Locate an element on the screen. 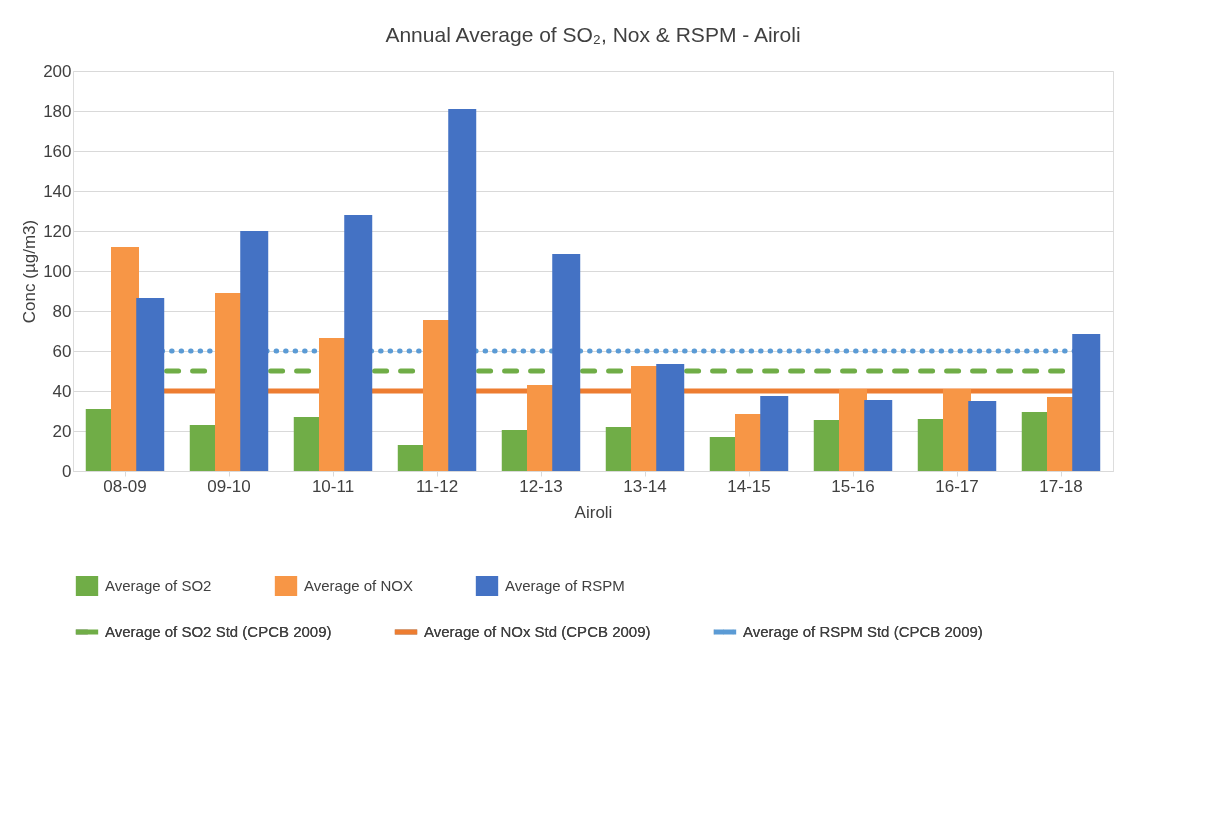 Image resolution: width=1227 pixels, height=825 pixels. y-tick-label: 0 is located at coordinates (67, 471).